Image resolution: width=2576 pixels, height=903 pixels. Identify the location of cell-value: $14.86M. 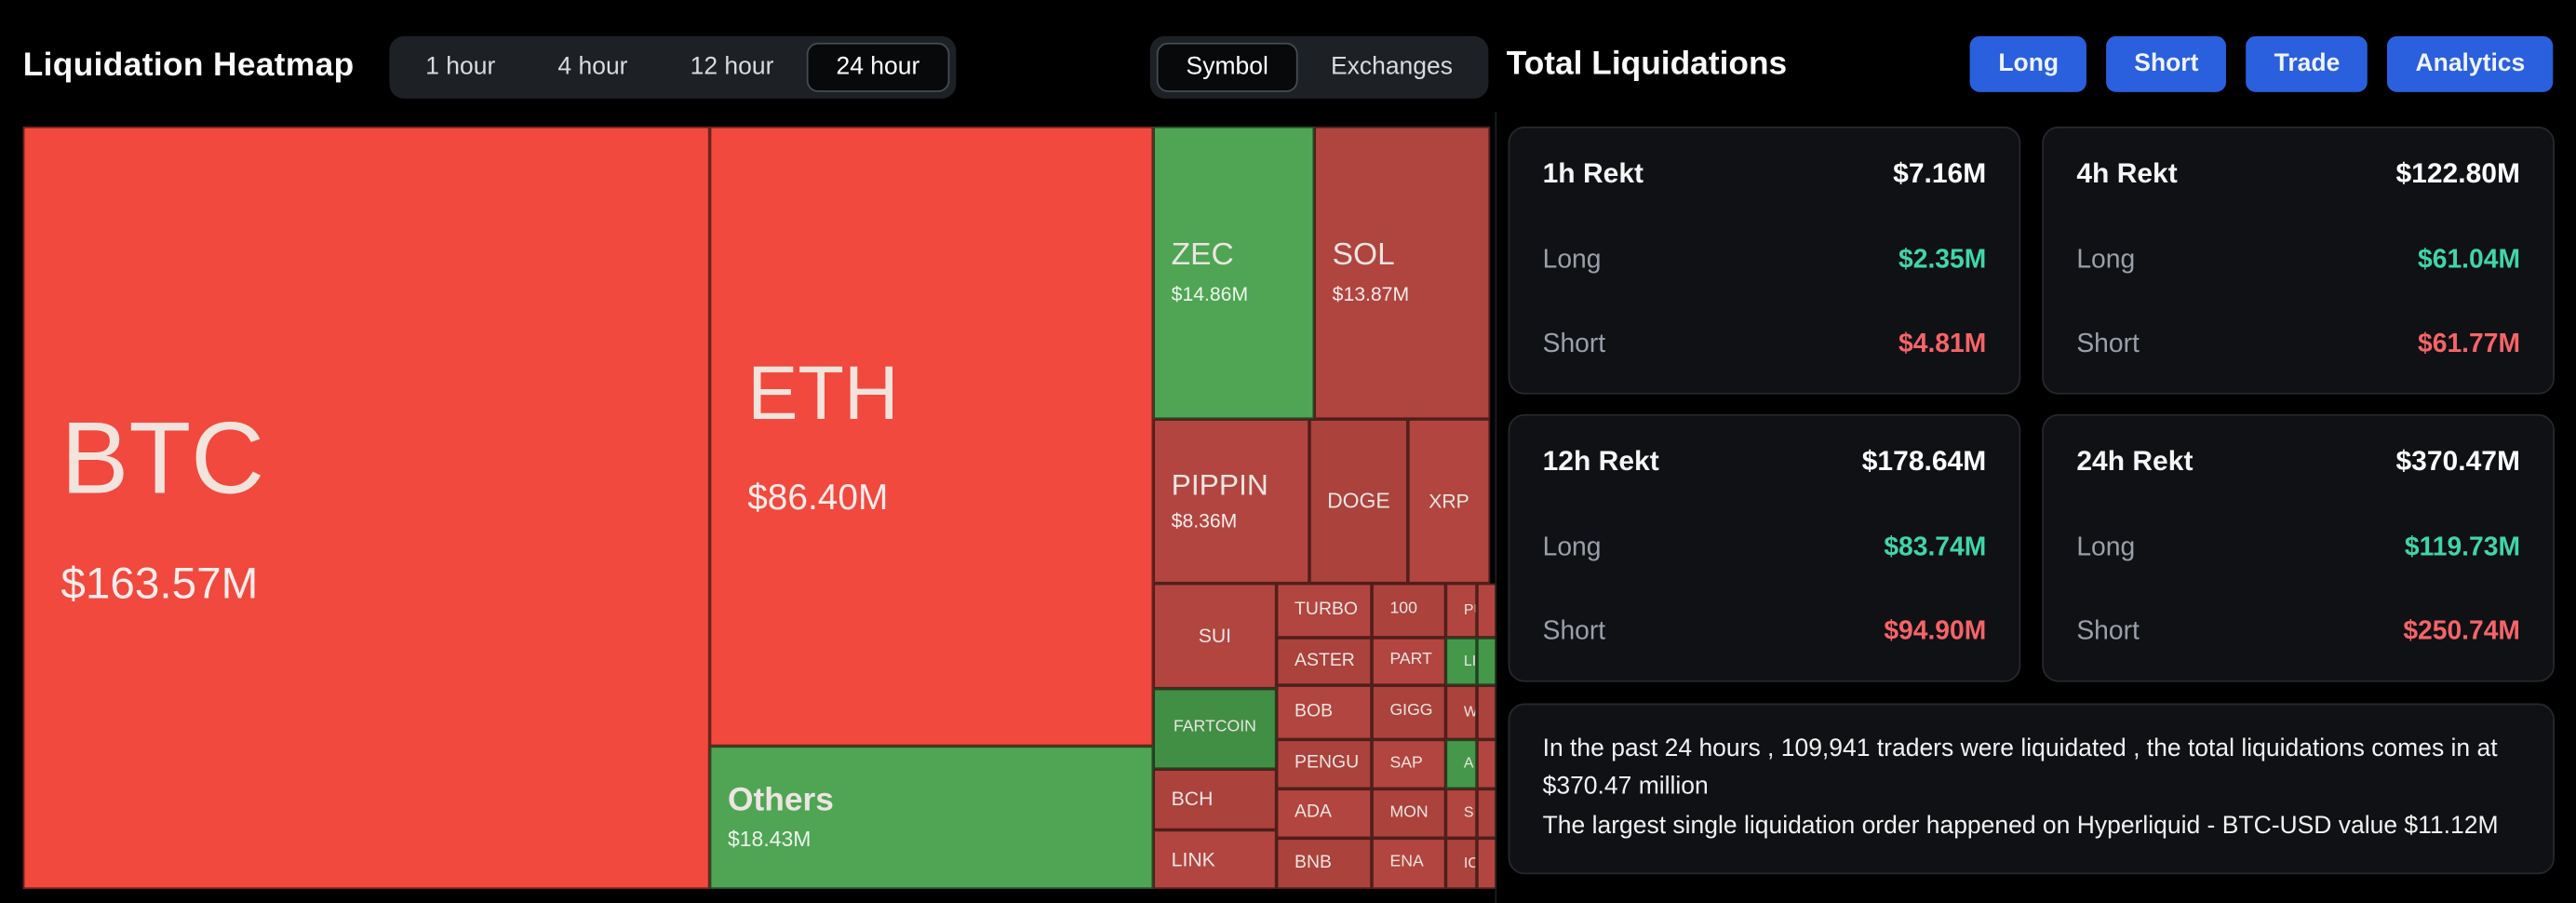
(1210, 293).